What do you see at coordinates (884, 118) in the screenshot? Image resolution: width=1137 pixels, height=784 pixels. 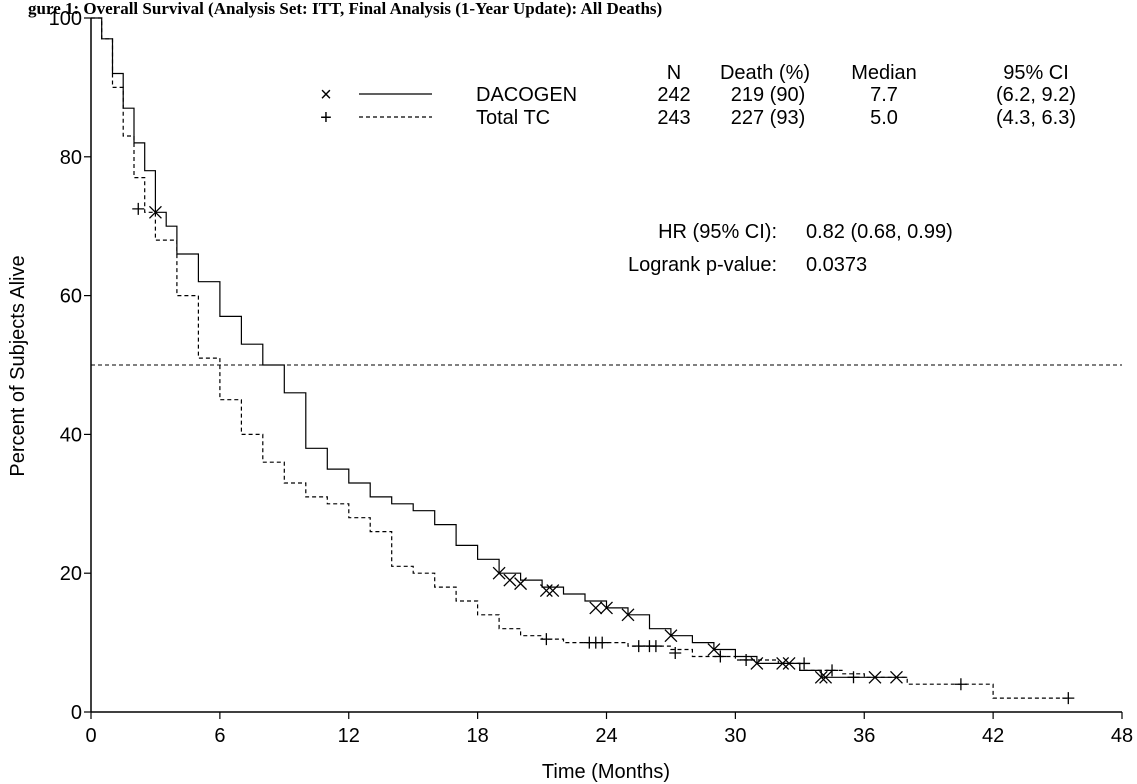 I see `legend-median-total-tc: 5.0` at bounding box center [884, 118].